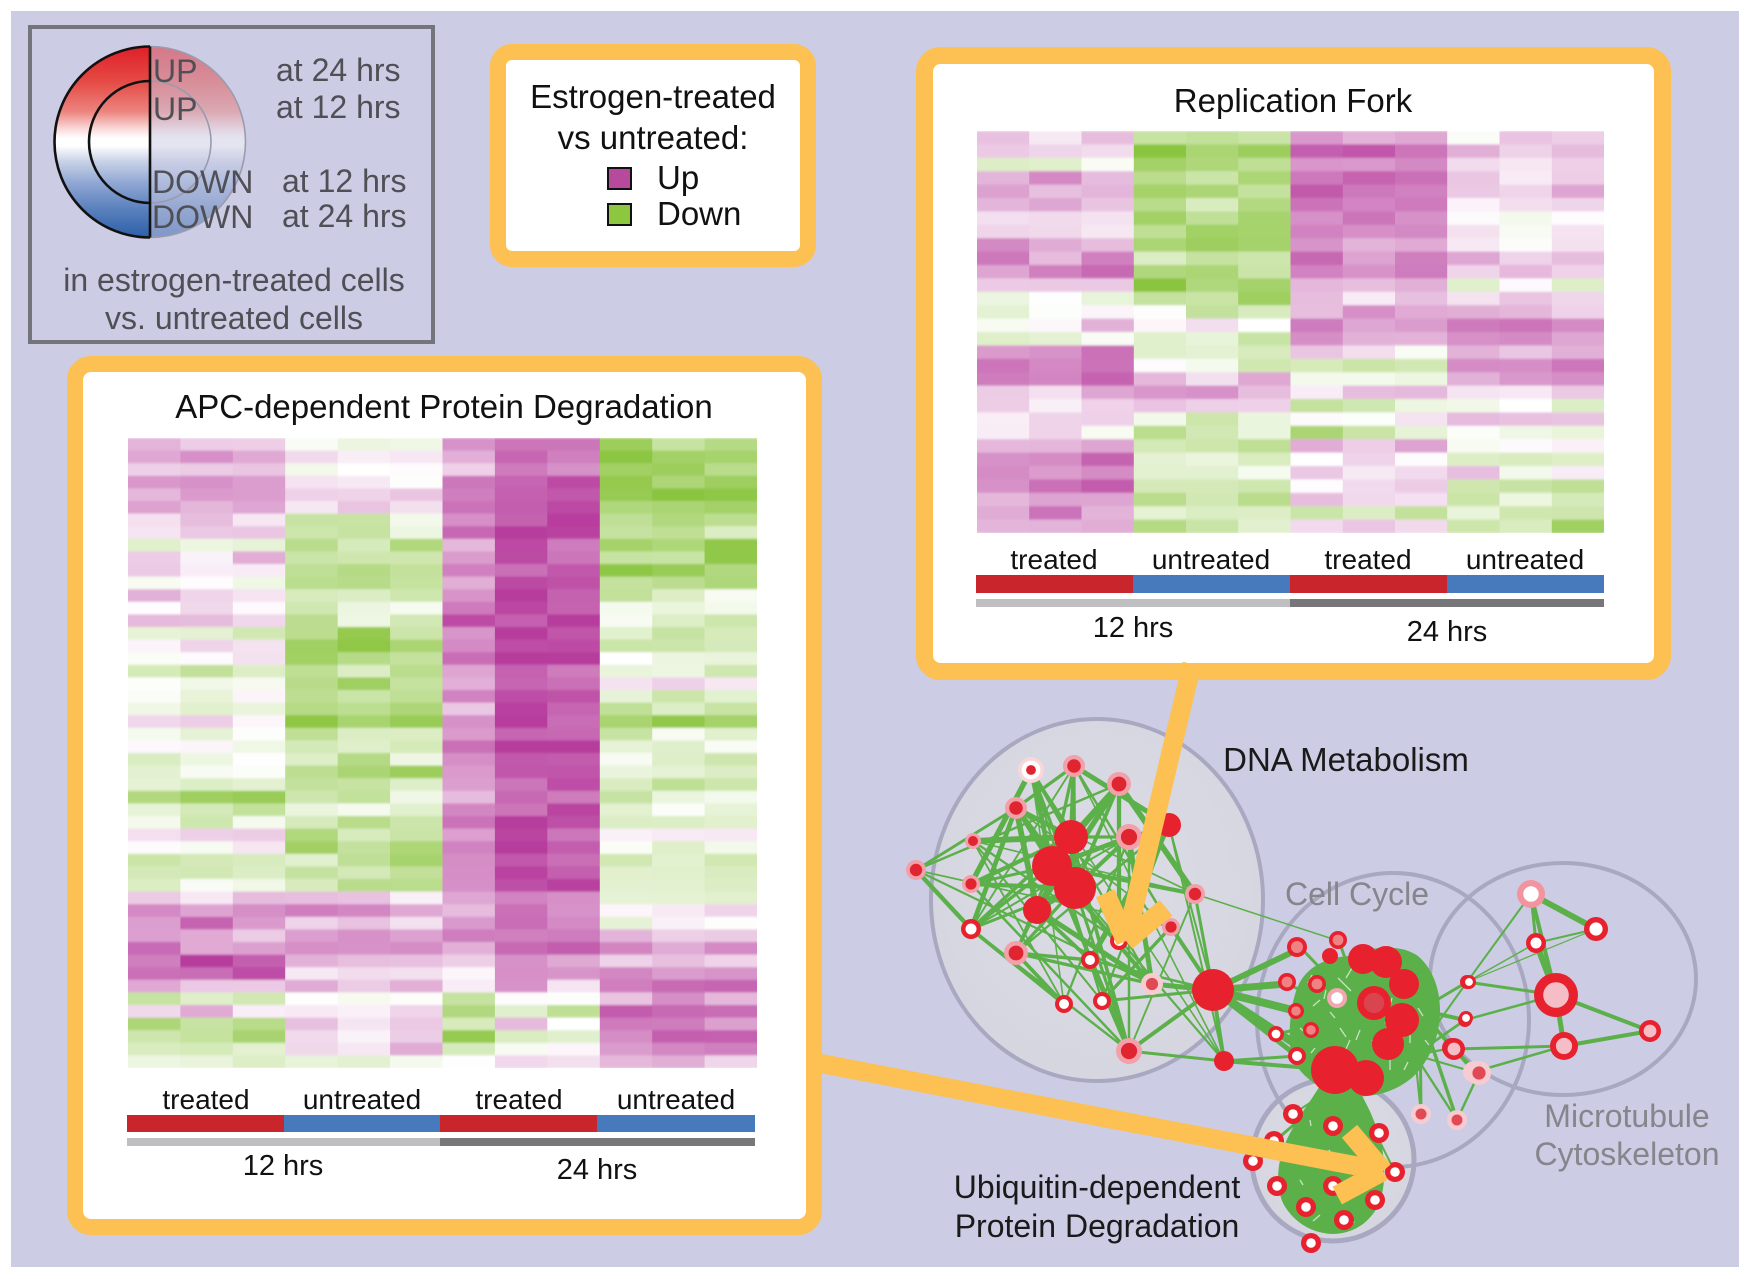  Describe the element at coordinates (653, 137) in the screenshot. I see `svg-text: vs untreated:` at that location.